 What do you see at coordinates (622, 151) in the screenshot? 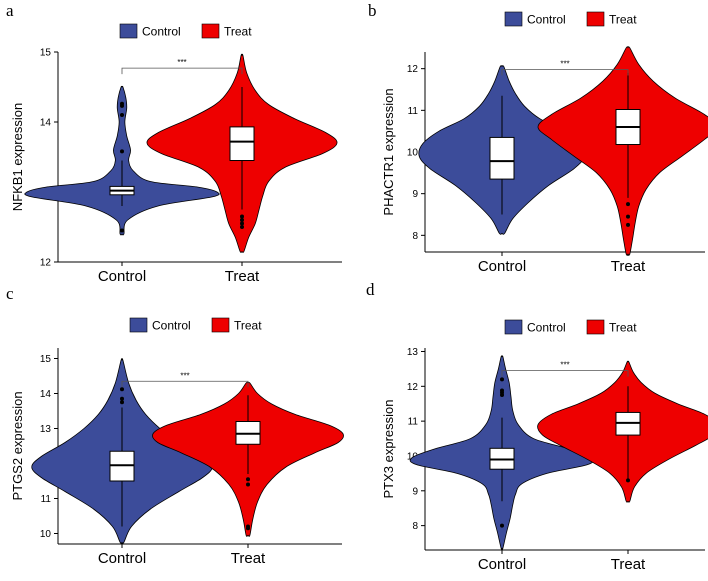
I see `violin-treat` at bounding box center [622, 151].